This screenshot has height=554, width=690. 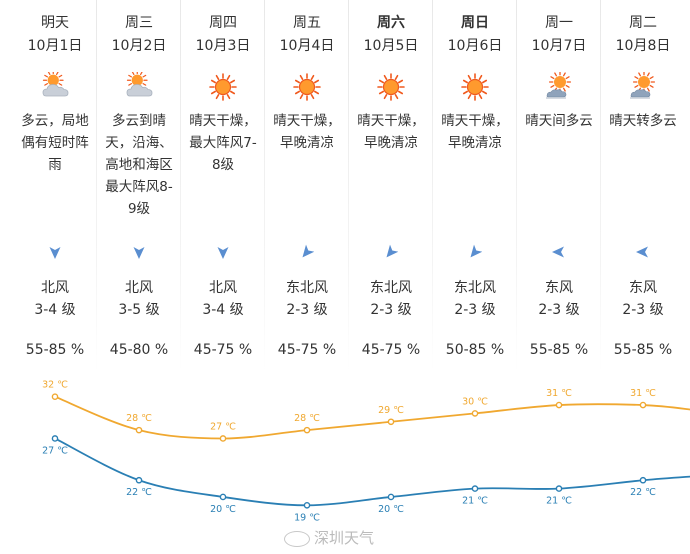 What do you see at coordinates (475, 401) in the screenshot?
I see `high-temp-label: 30 ℃` at bounding box center [475, 401].